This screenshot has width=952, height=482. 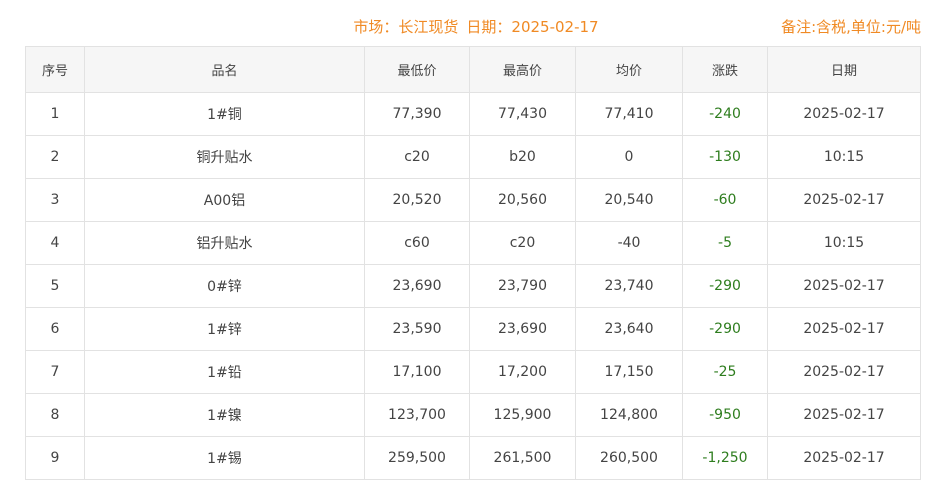 What do you see at coordinates (224, 458) in the screenshot?
I see `cell-name: 1#锡` at bounding box center [224, 458].